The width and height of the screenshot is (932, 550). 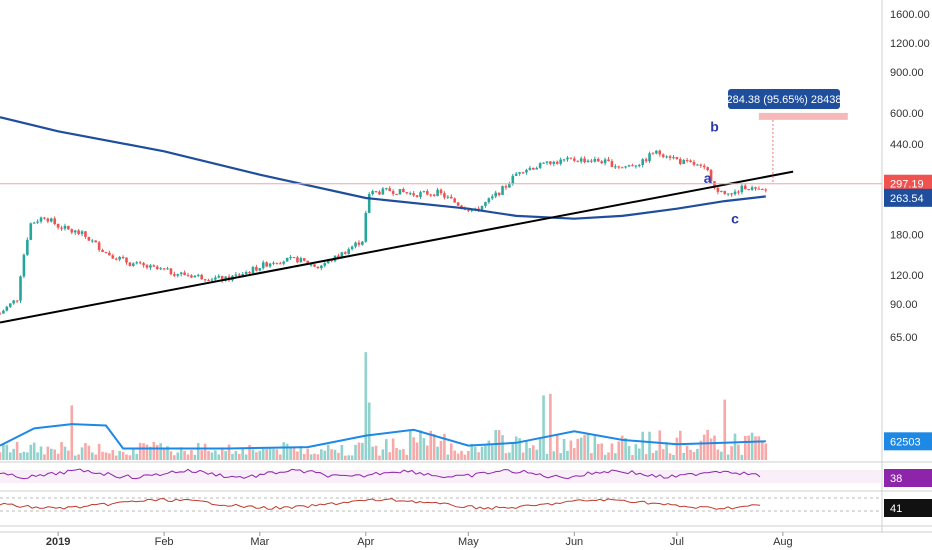 What do you see at coordinates (910, 15) in the screenshot?
I see `price-tick: 1600.00` at bounding box center [910, 15].